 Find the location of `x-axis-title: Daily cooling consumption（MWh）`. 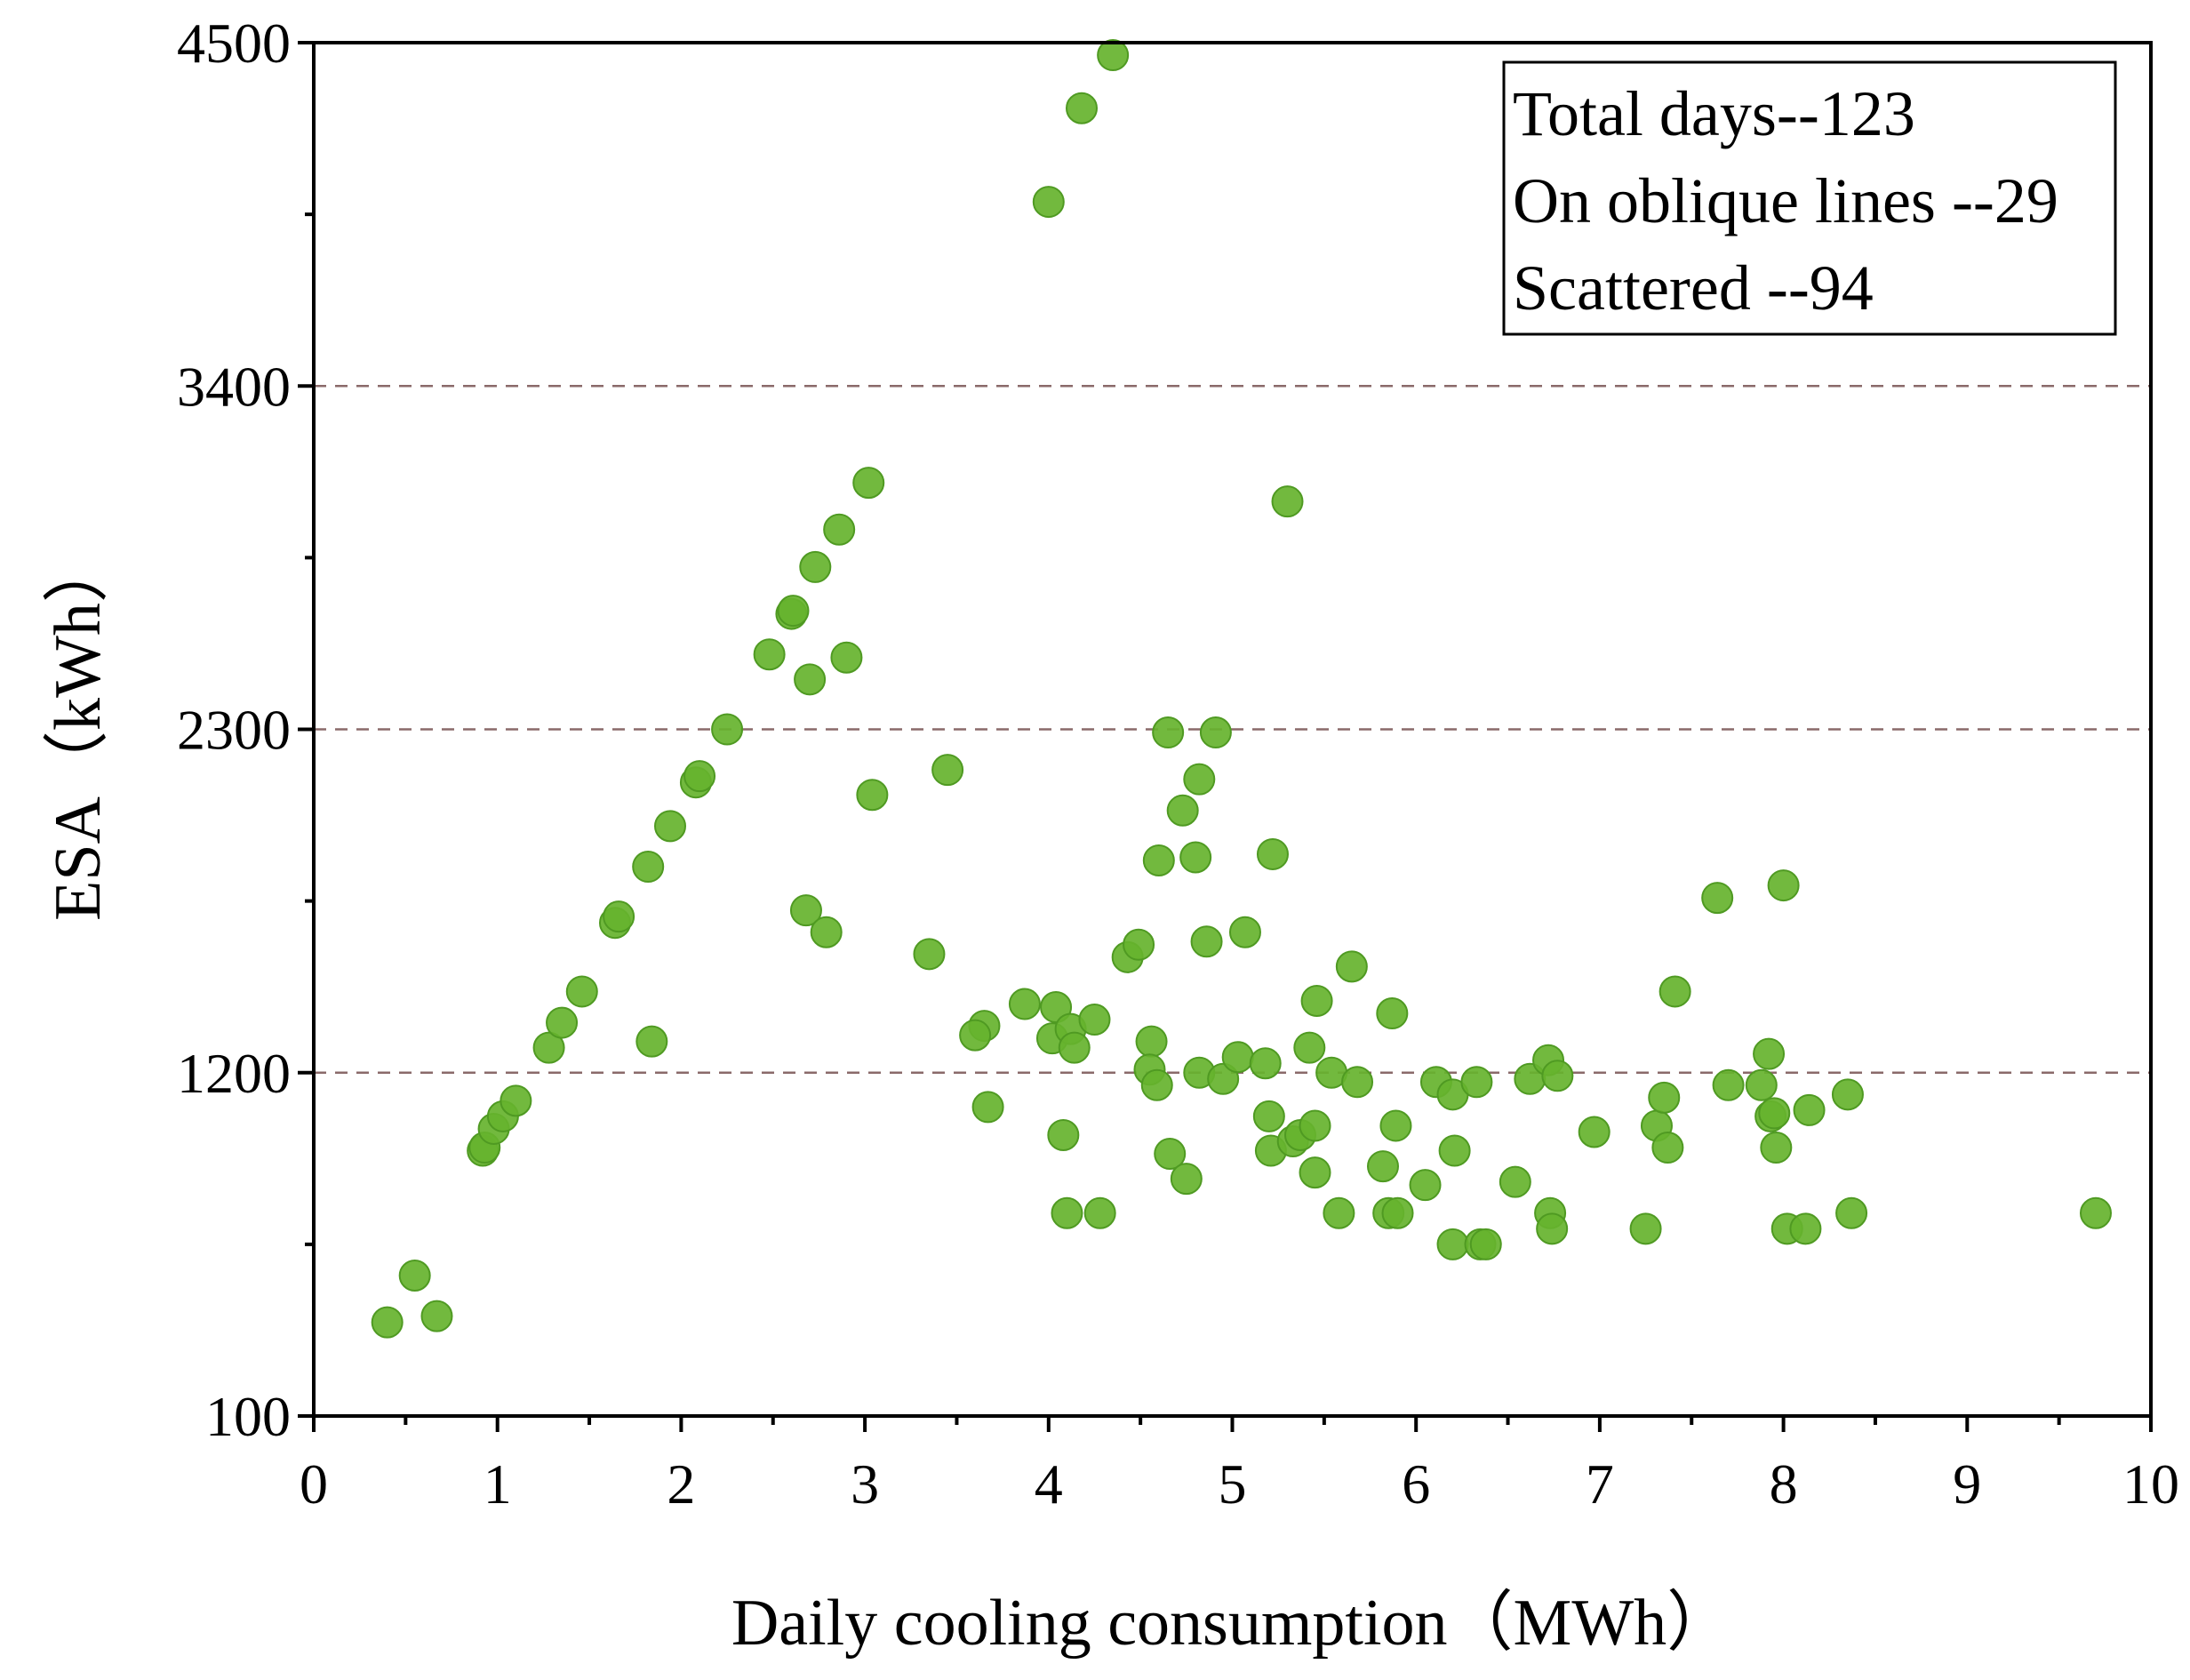

x-axis-title: Daily cooling consumption（MWh） is located at coordinates (1231, 1623).